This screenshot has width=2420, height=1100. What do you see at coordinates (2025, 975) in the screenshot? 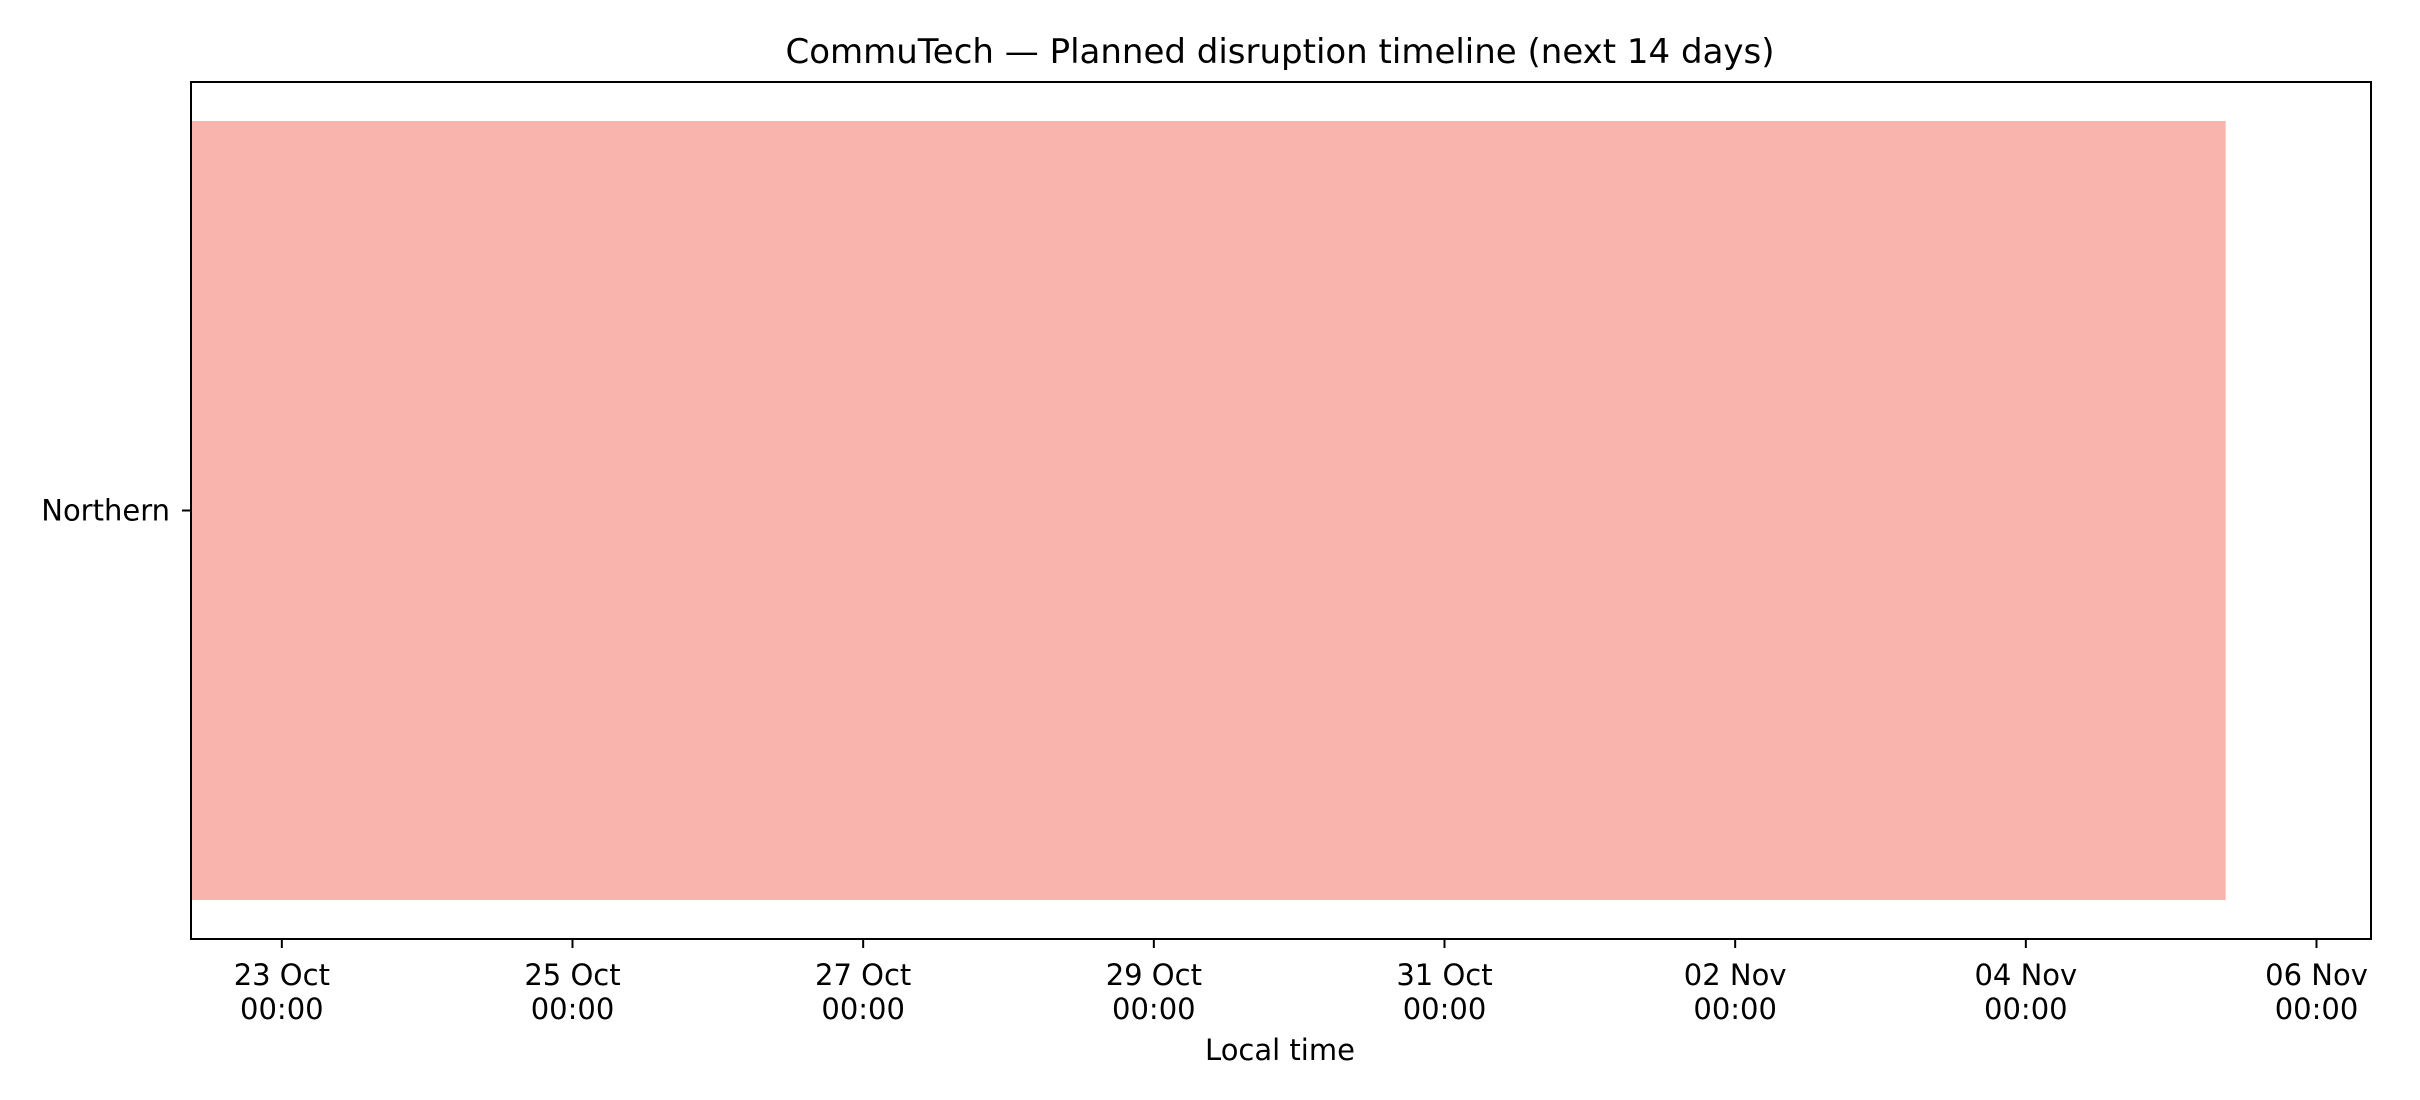
I see `x-tick-label: 04 Nov` at bounding box center [2025, 975].